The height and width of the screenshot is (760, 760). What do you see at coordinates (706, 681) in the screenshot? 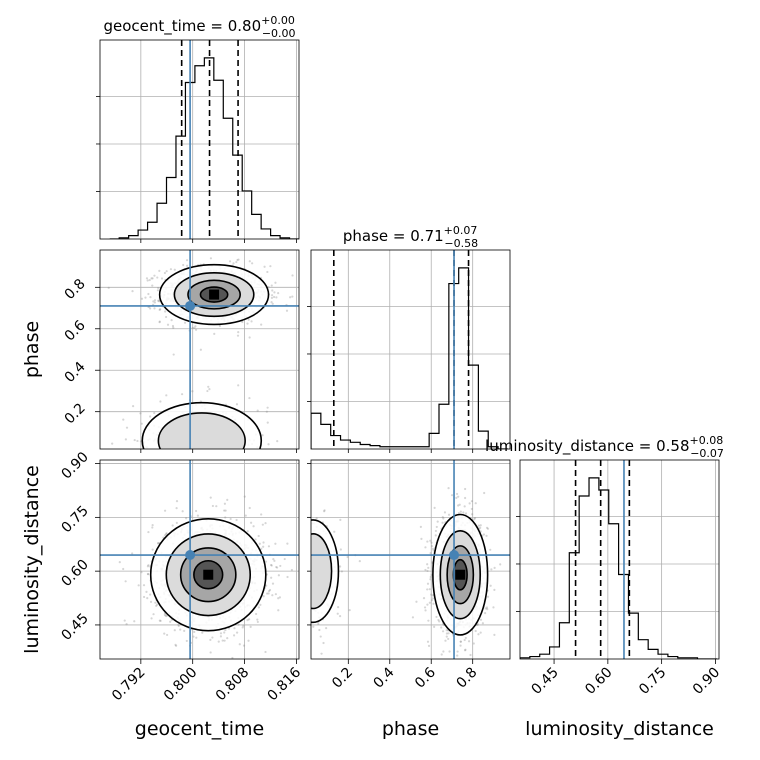
I see `tick-label-luminosity_distance: 0.90` at bounding box center [706, 681].